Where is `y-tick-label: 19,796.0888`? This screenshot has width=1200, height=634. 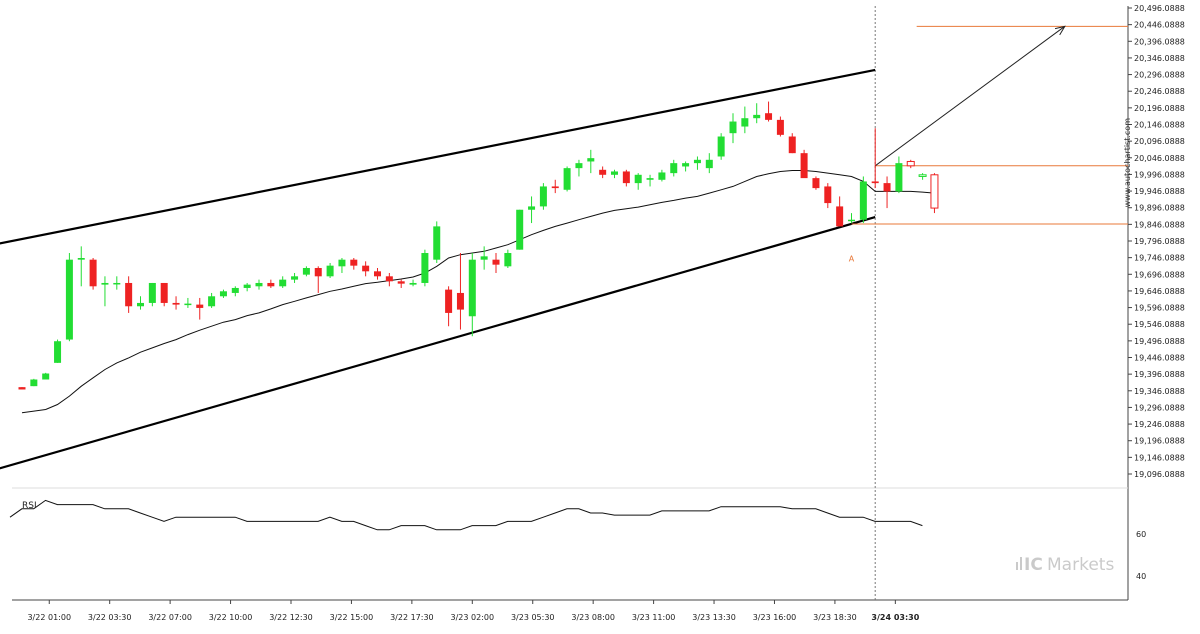
y-tick-label: 19,796.0888 is located at coordinates (1159, 241).